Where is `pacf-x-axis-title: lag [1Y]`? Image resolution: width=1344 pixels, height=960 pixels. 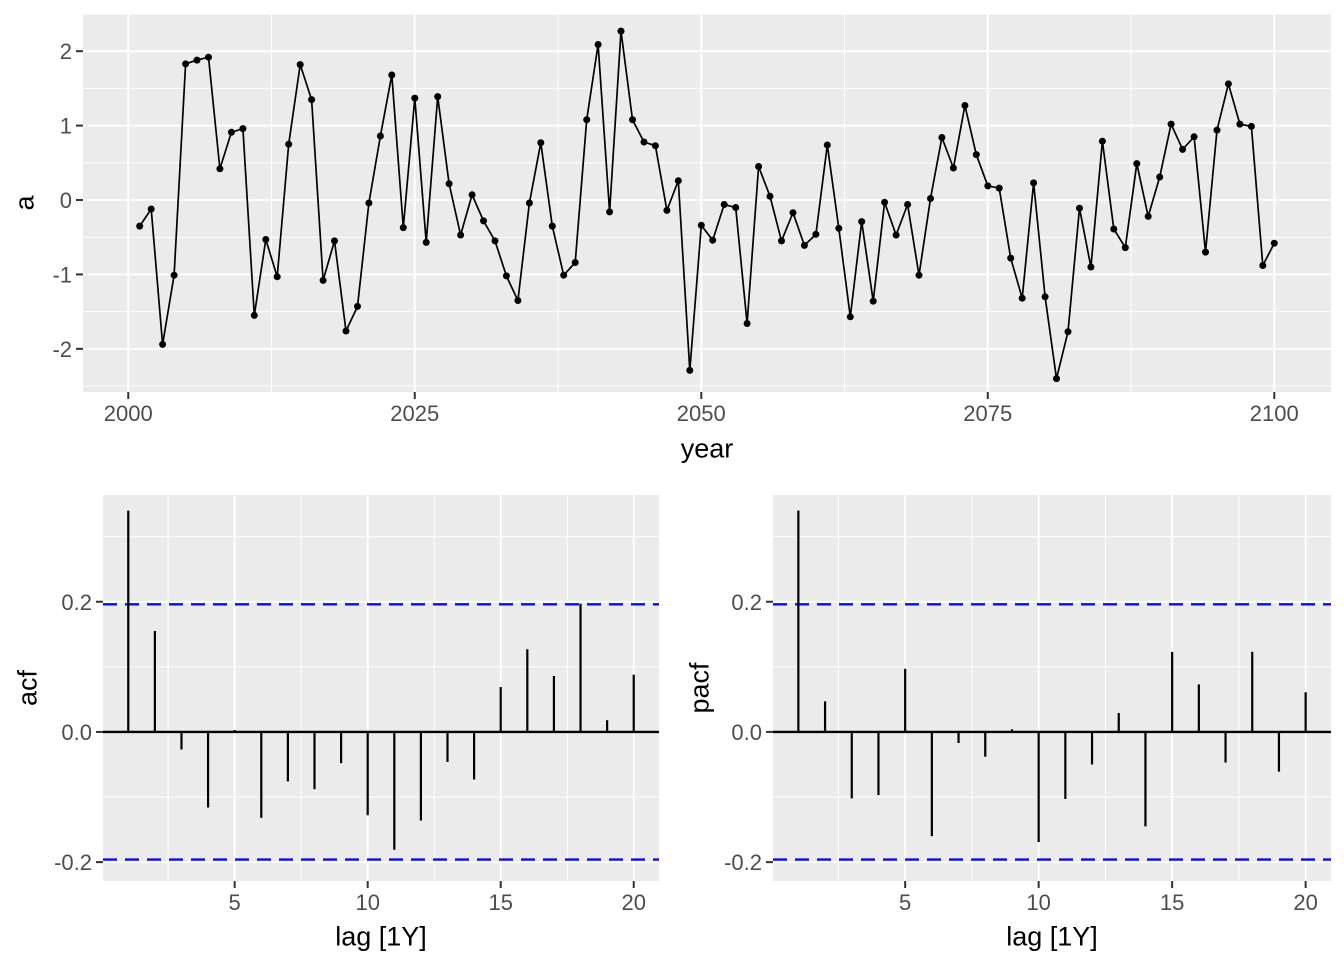 pacf-x-axis-title: lag [1Y] is located at coordinates (1052, 936).